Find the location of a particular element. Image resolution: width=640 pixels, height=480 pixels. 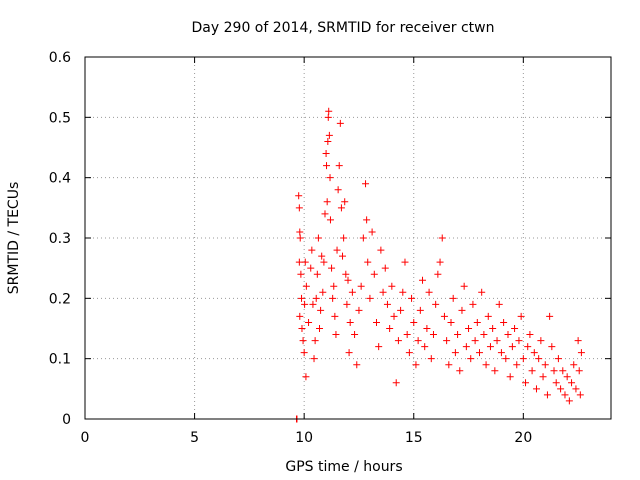

x-tick-label: 20 is located at coordinates (523, 438).